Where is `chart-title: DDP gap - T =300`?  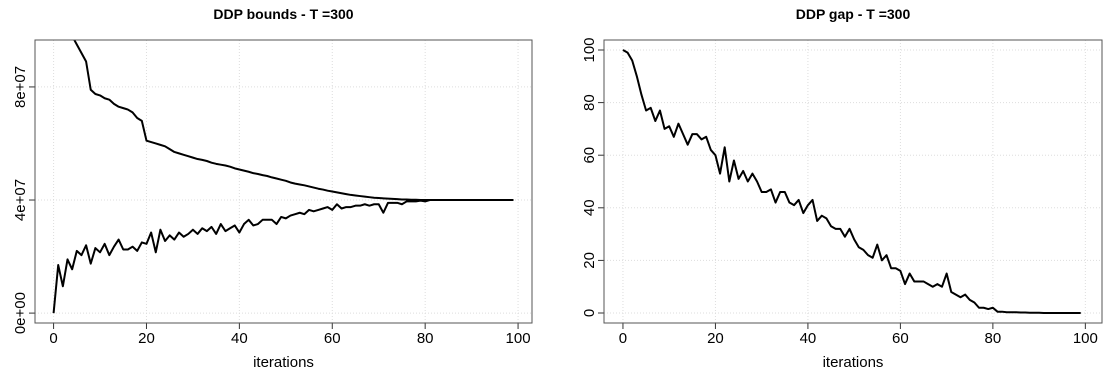 chart-title: DDP gap - T =300 is located at coordinates (853, 14).